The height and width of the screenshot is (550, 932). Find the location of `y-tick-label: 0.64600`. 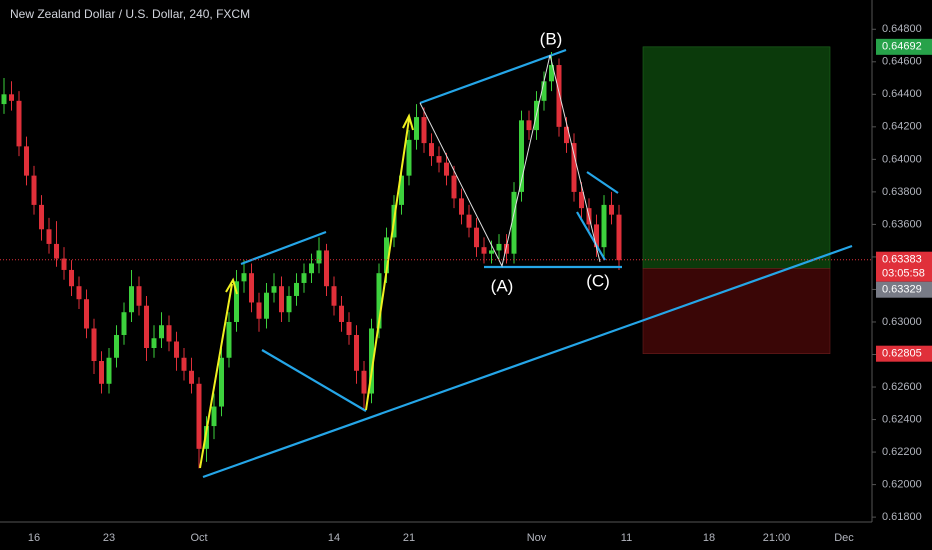

y-tick-label: 0.64600 is located at coordinates (902, 62).